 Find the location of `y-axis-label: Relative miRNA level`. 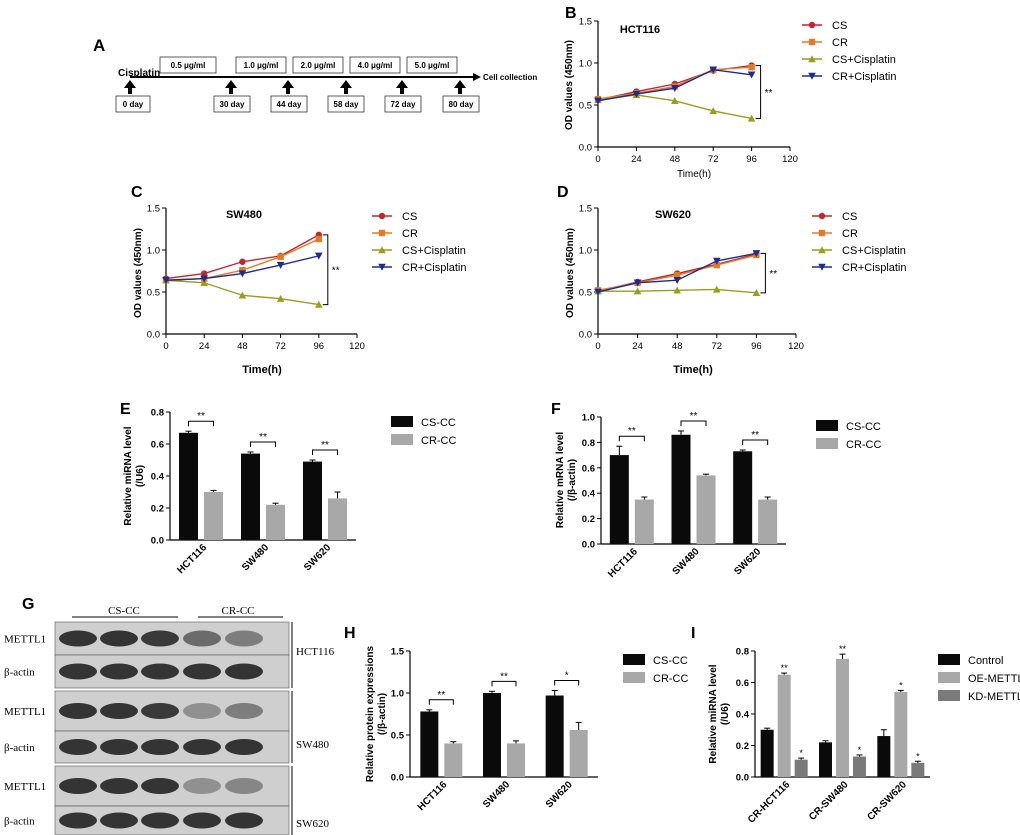

y-axis-label: Relative miRNA level is located at coordinates (128, 475).